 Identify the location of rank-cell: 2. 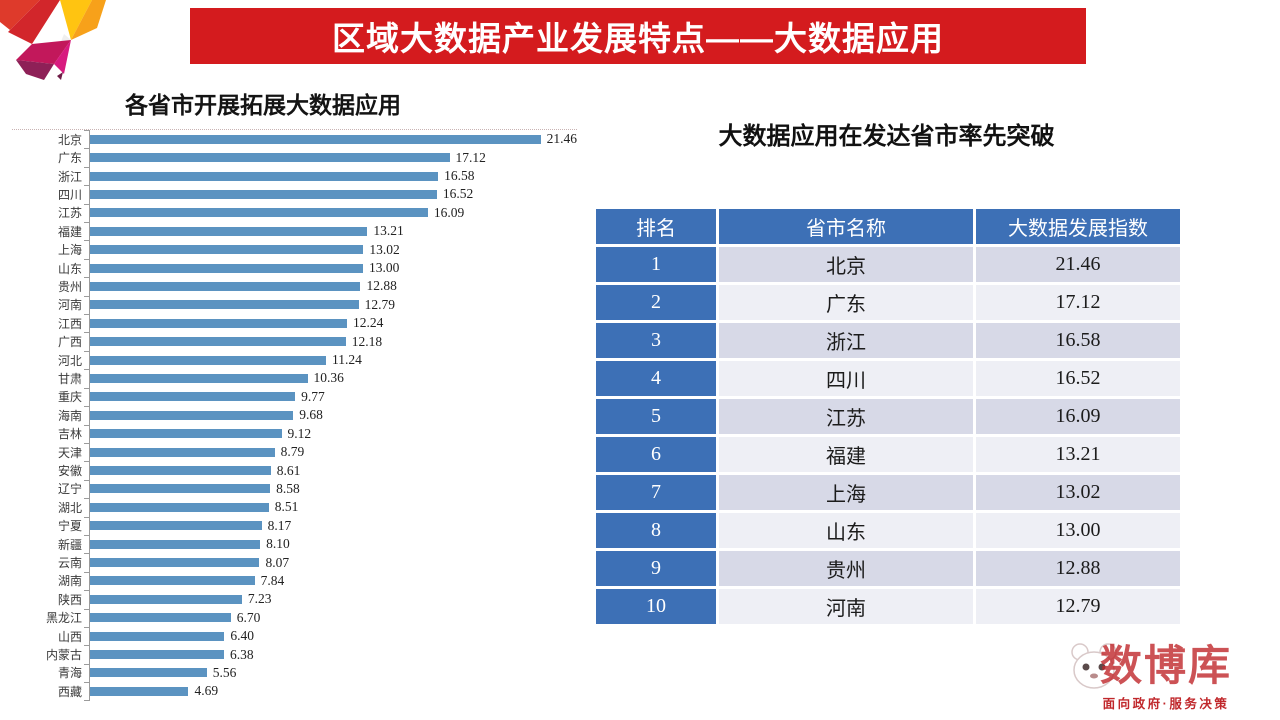
(656, 302).